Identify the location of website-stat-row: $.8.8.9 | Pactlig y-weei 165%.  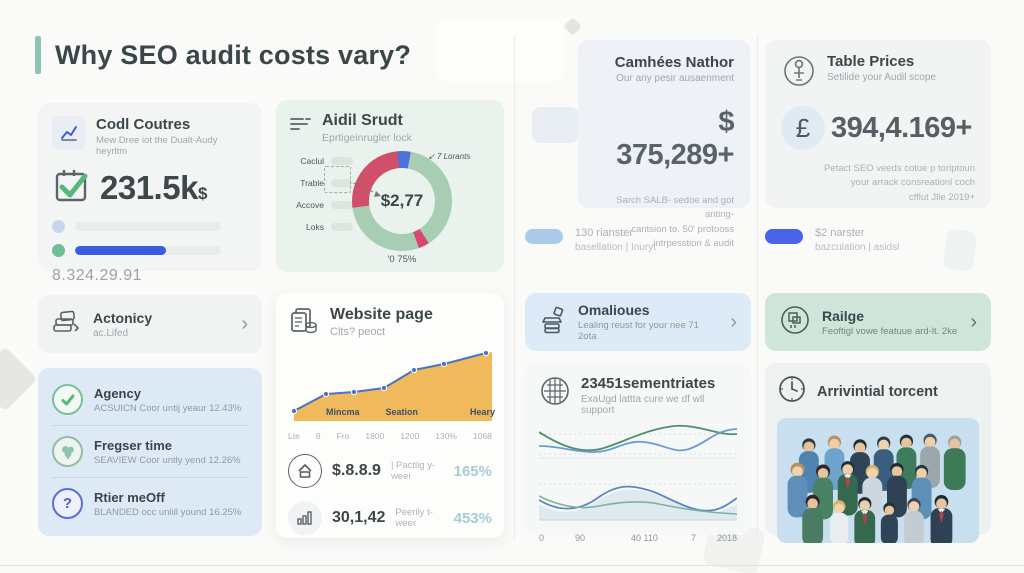
(390, 471).